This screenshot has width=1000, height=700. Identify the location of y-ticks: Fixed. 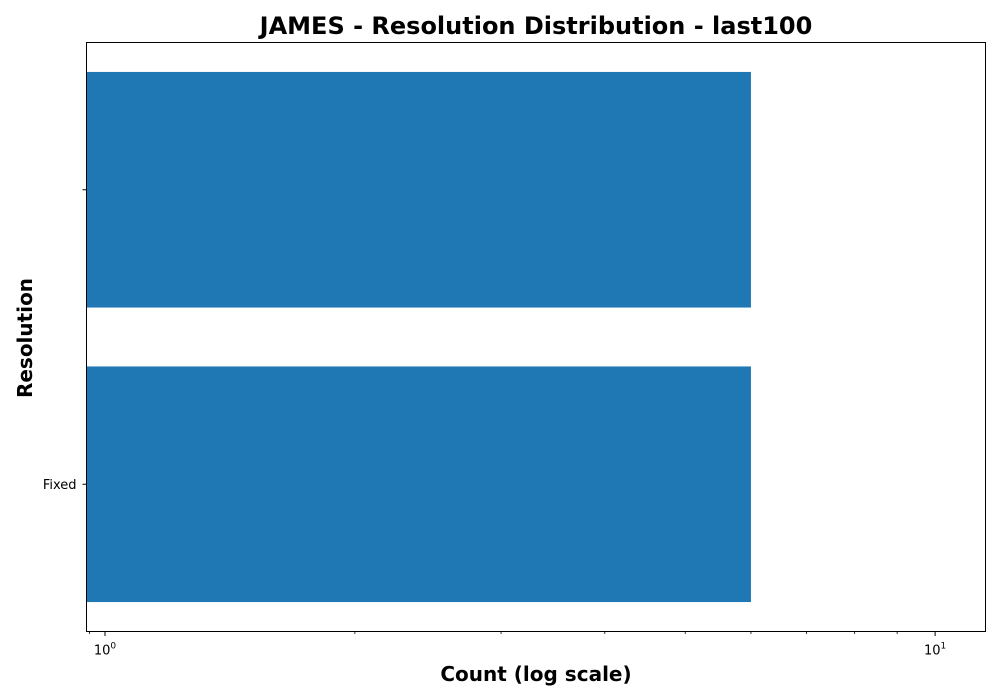
(65, 341).